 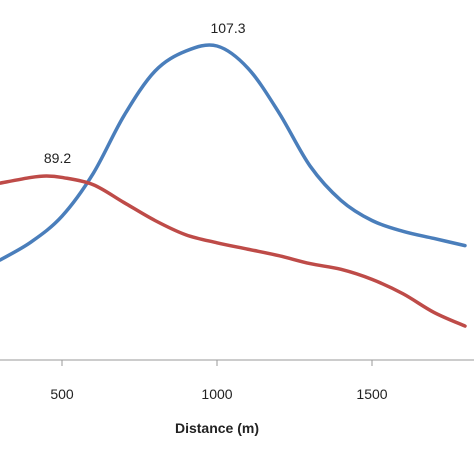 I want to click on x-axis-title: Distance (m), so click(x=217, y=428).